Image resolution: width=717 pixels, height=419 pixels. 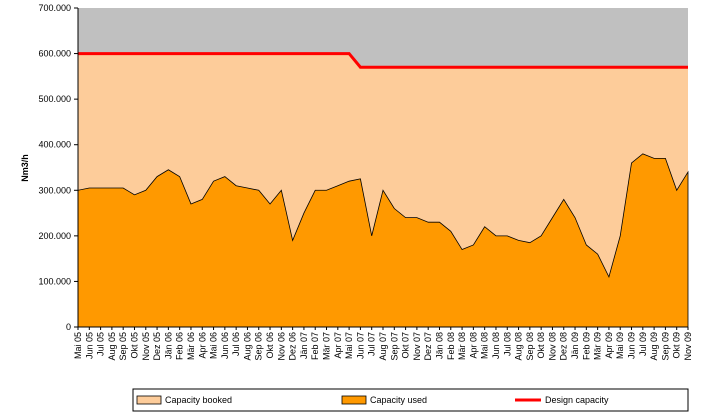 What do you see at coordinates (236, 344) in the screenshot?
I see `x-tick-label: Jul 06` at bounding box center [236, 344].